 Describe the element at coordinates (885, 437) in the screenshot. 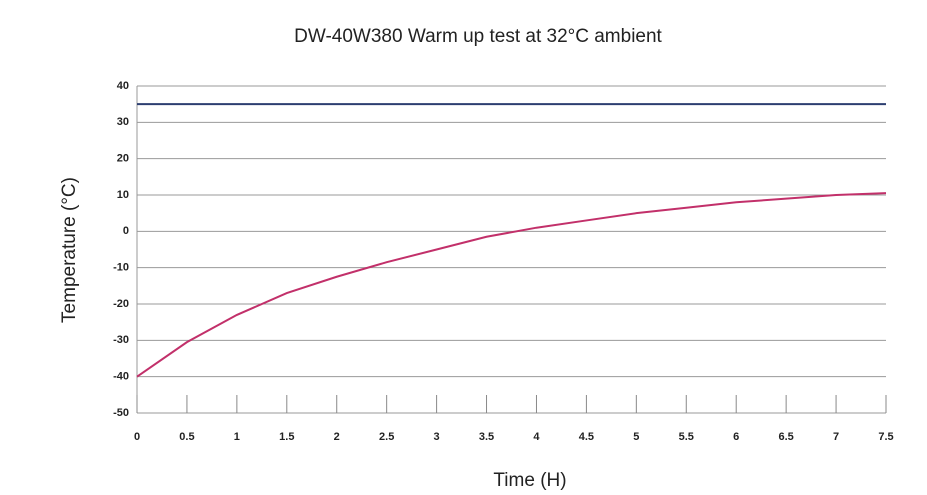

I see `x-tick-label: 7.5` at that location.